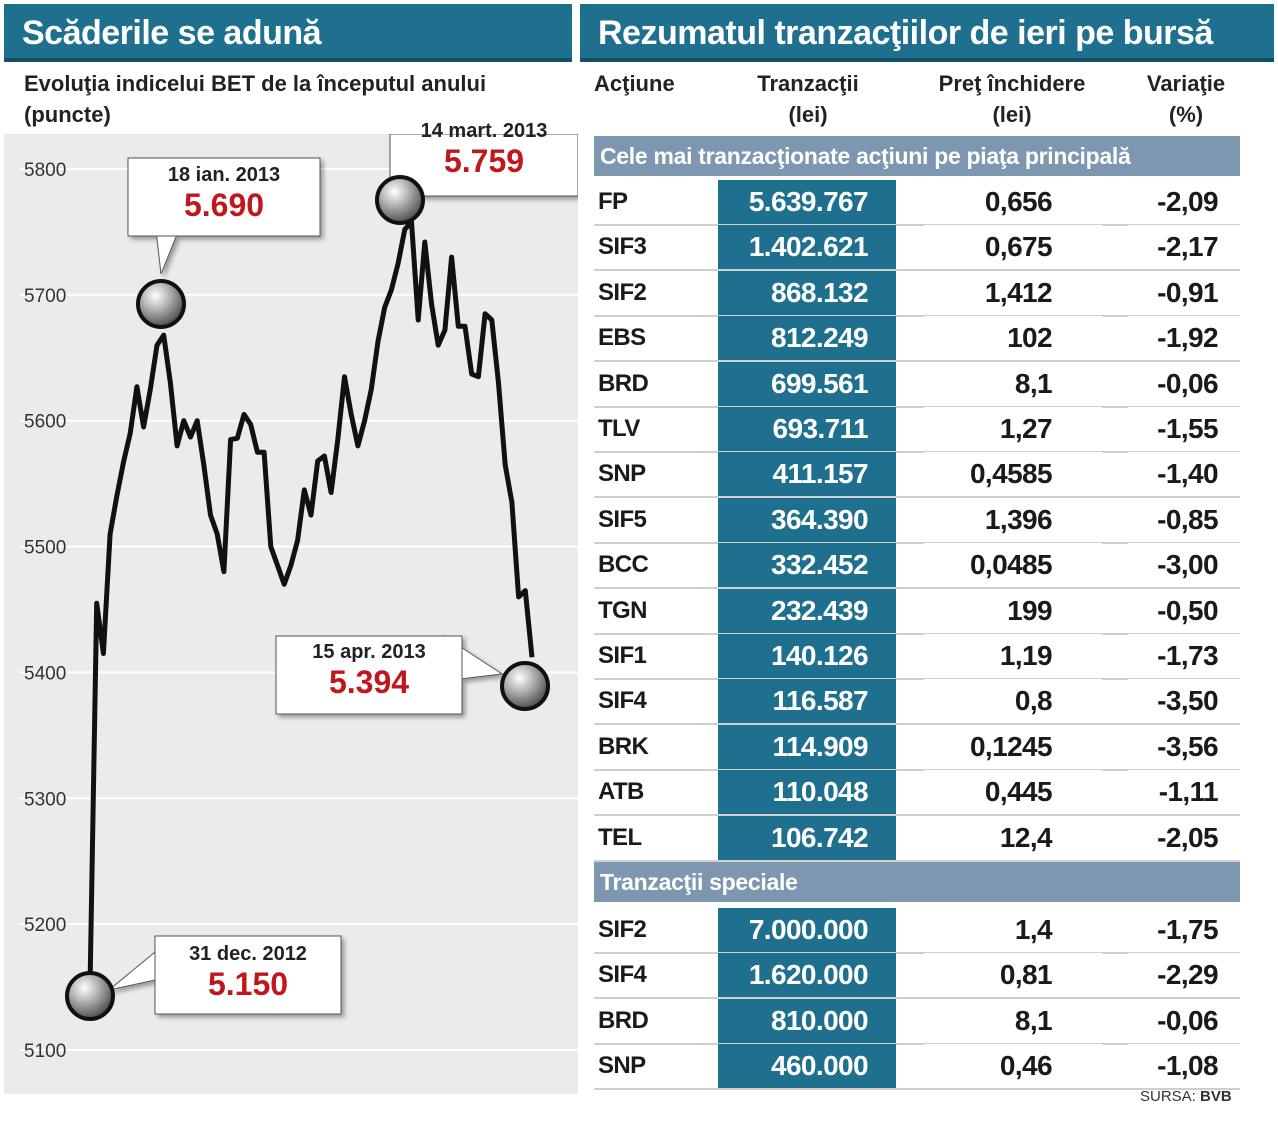 Image resolution: width=1278 pixels, height=1134 pixels. I want to click on callout-value: 5.759, so click(484, 161).